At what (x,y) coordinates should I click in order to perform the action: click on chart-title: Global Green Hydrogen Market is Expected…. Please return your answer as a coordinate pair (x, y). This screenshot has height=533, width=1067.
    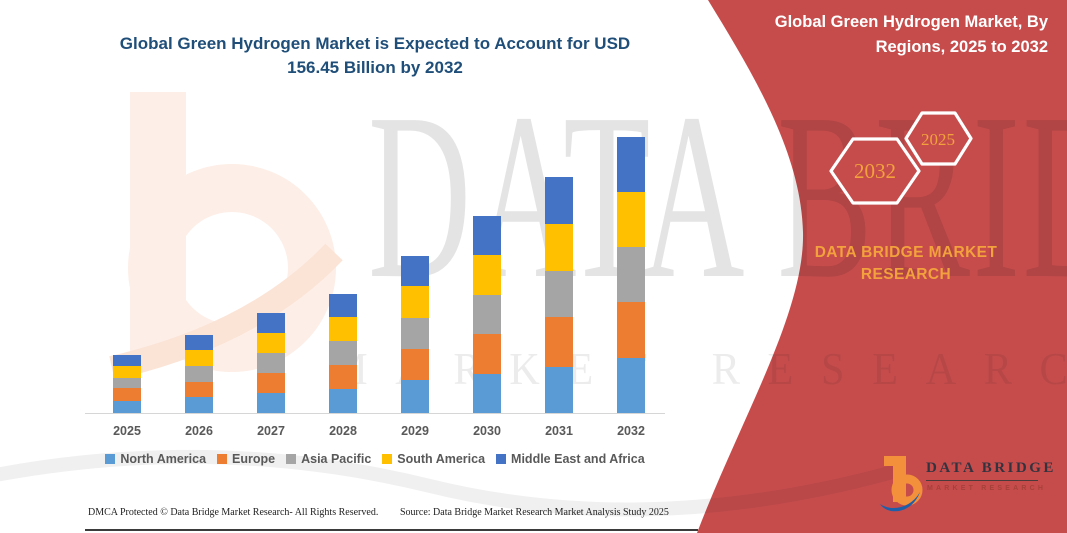
    Looking at the image, I should click on (375, 56).